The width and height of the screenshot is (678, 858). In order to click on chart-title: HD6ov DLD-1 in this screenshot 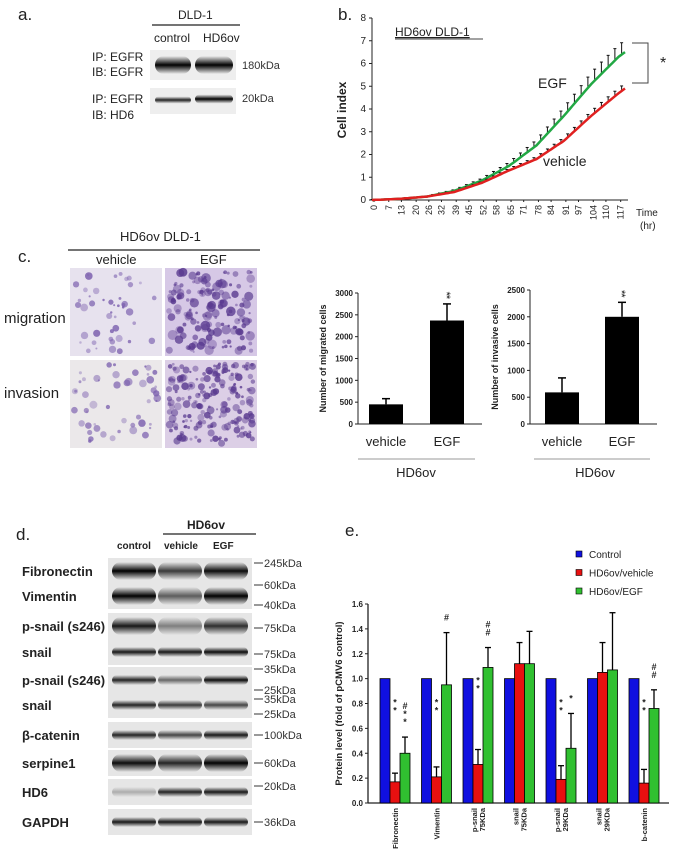, I will do `click(432, 32)`.